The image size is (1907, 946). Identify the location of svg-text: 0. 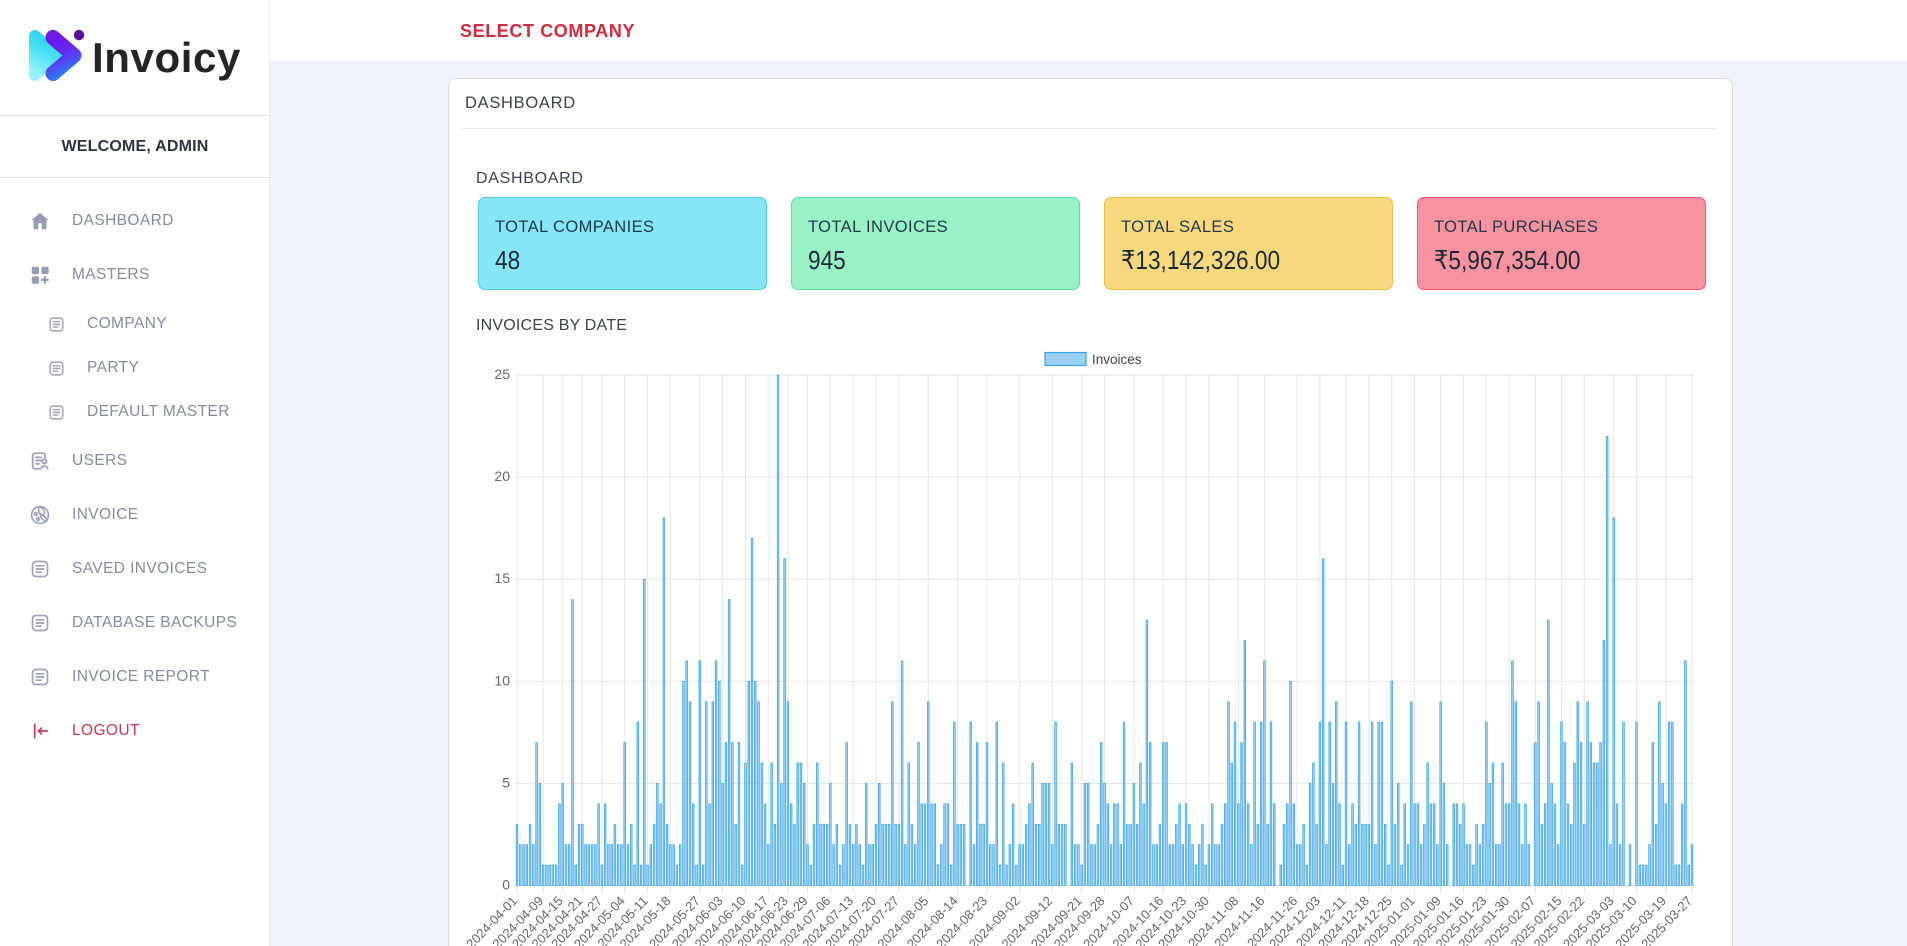
(506, 885).